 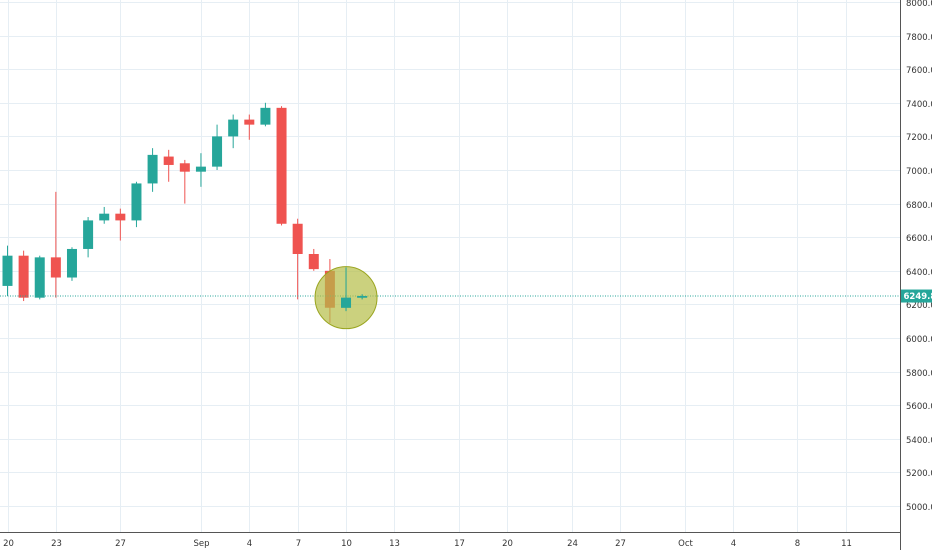 I want to click on y-tick-label: 5600.00, so click(x=919, y=407).